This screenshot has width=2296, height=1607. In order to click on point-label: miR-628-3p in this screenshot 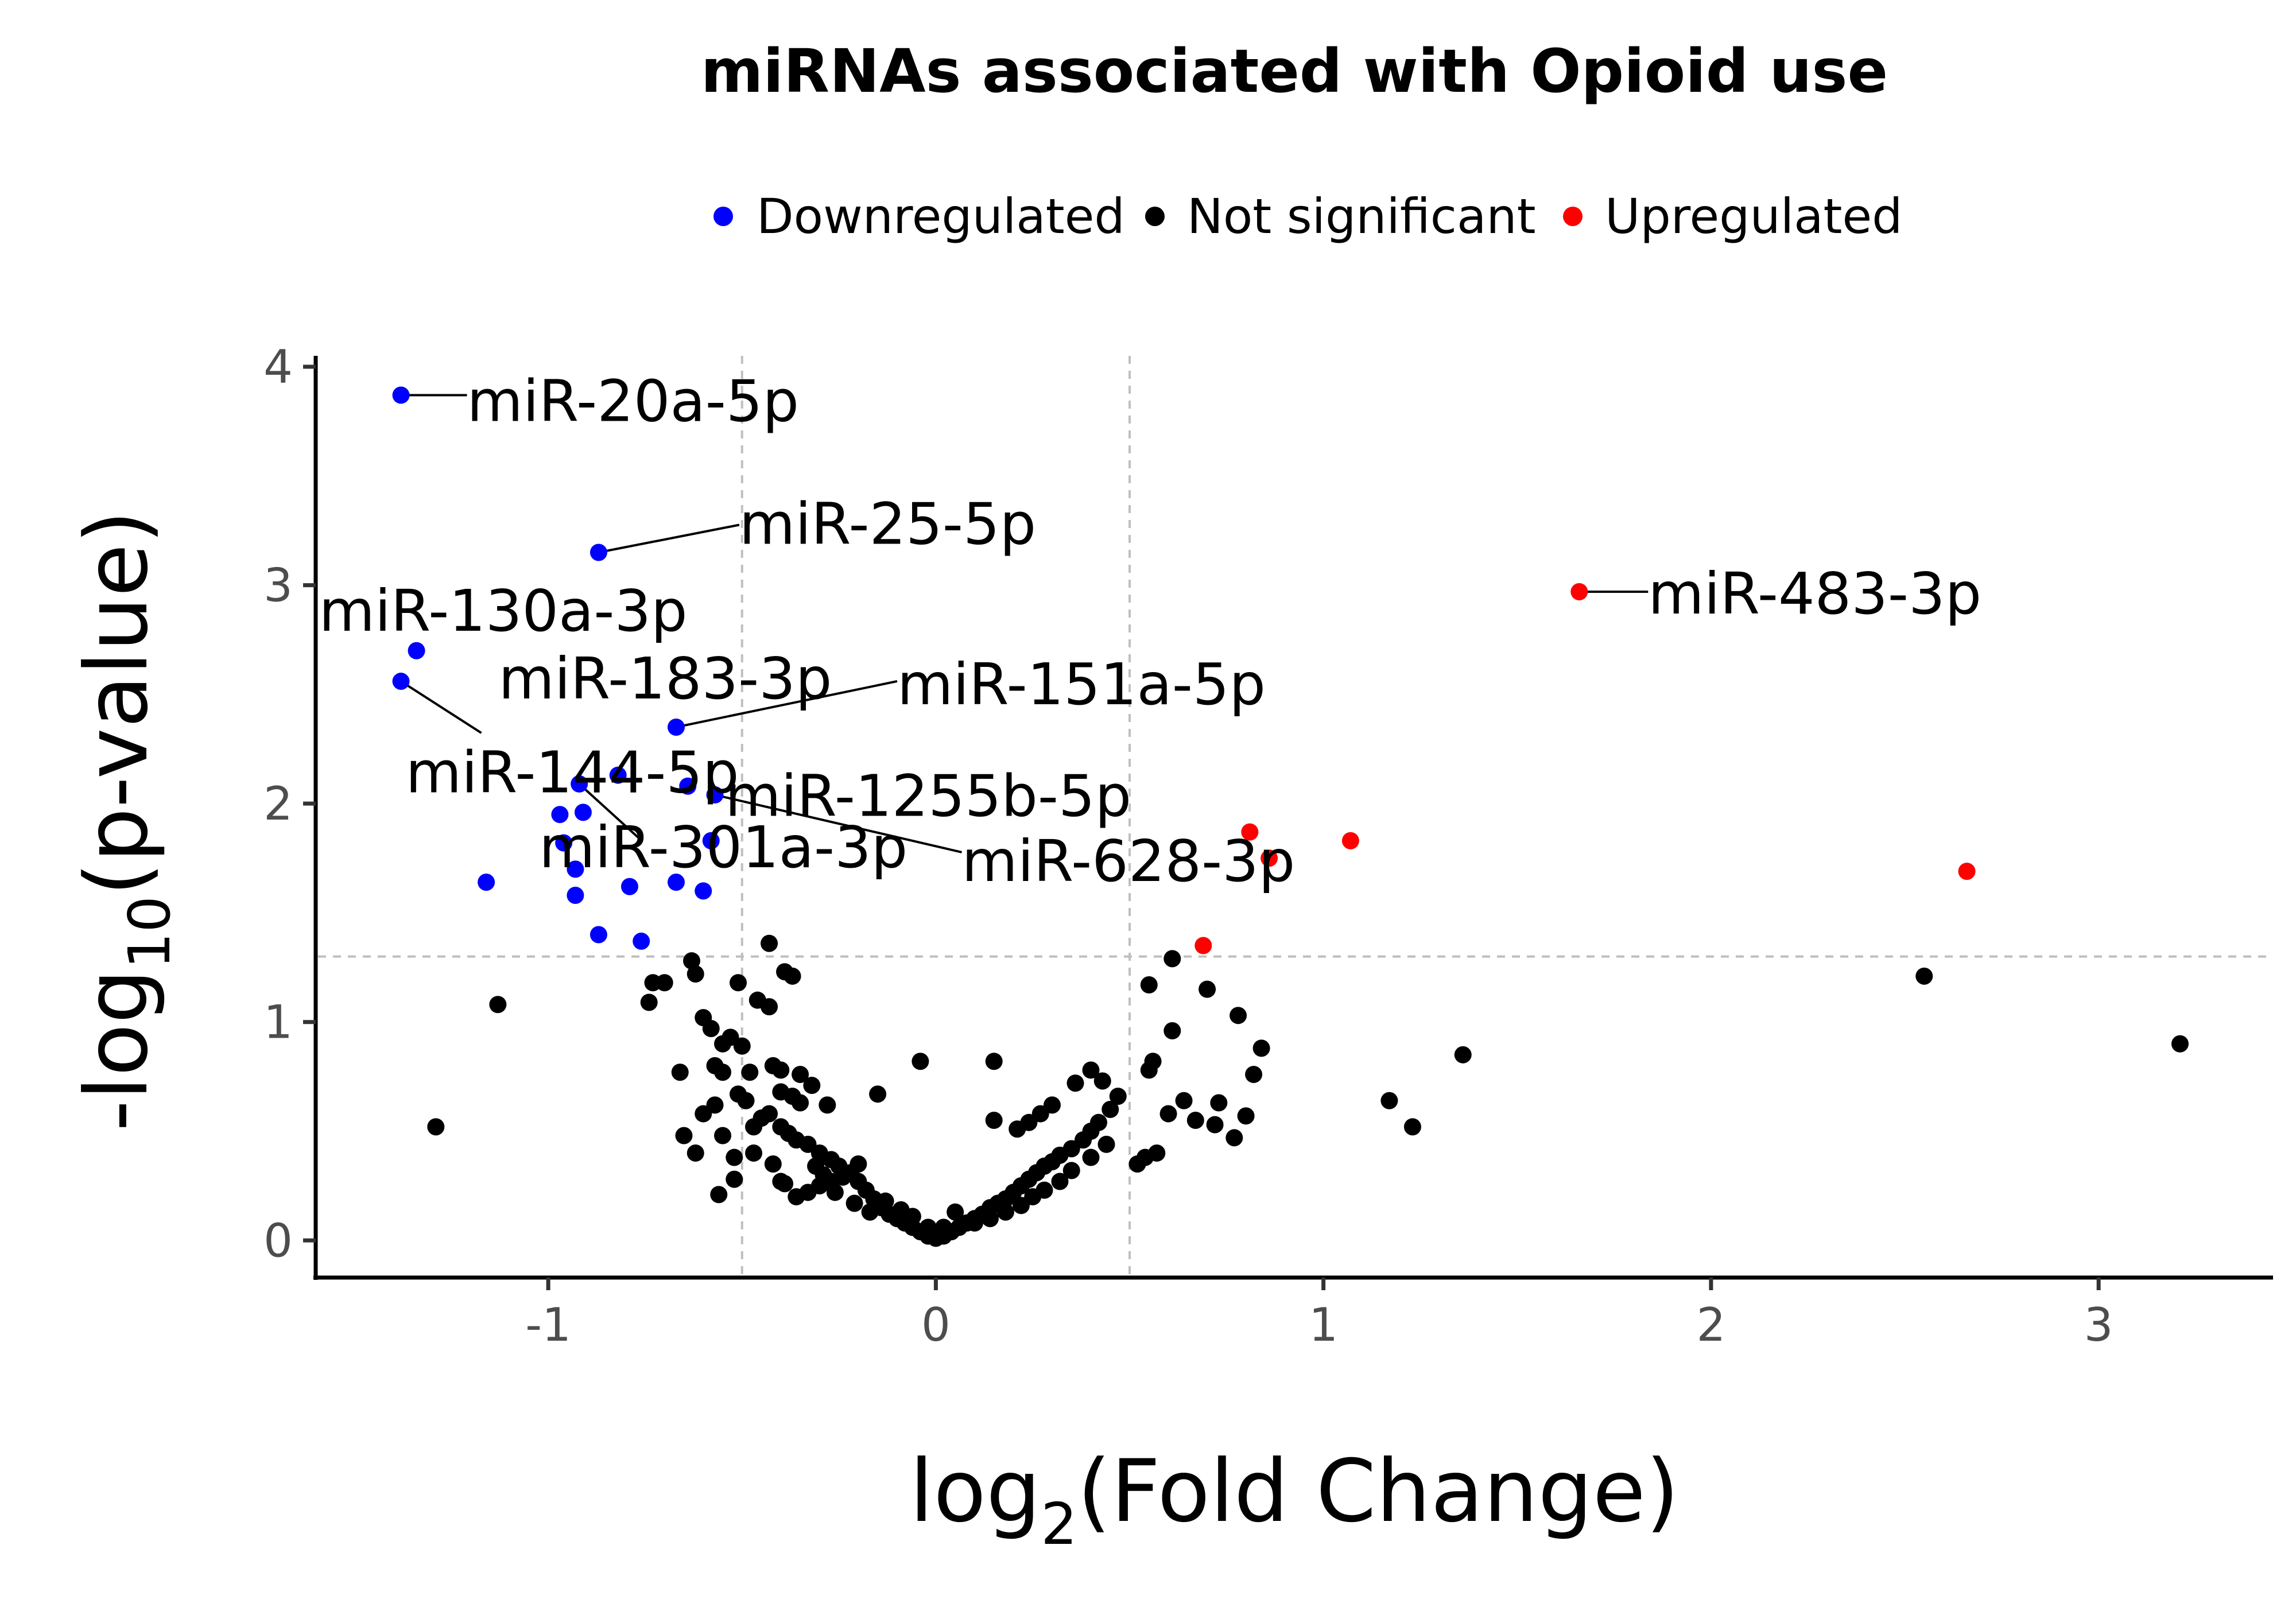, I will do `click(1129, 862)`.